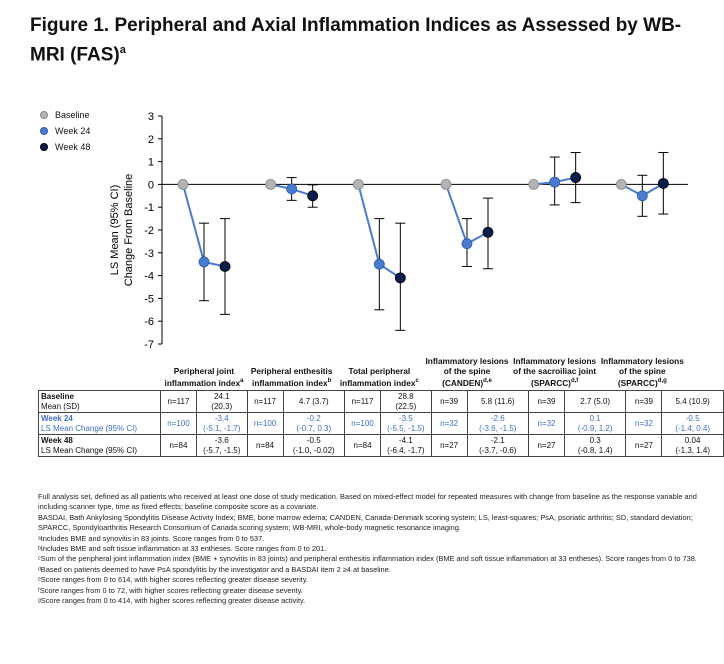  I want to click on cell-value-line: -2.6, so click(497, 418).